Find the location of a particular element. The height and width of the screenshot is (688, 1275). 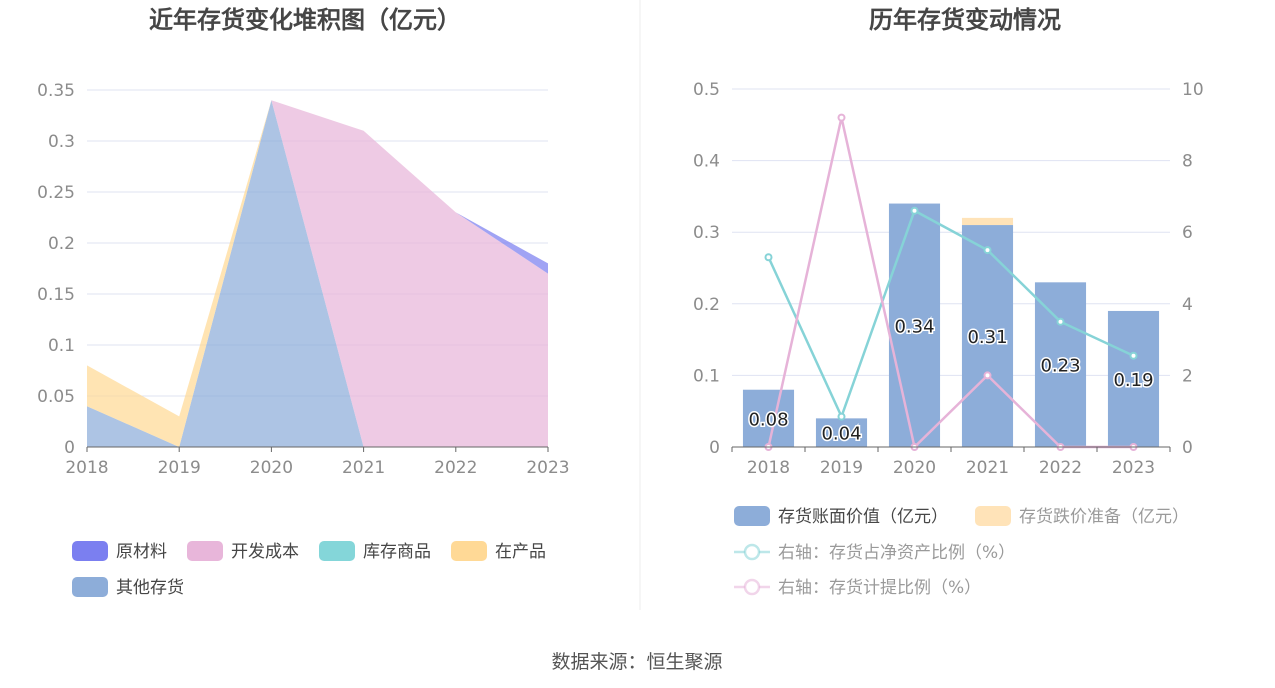

bar-value-label: 0.31 is located at coordinates (987, 337).